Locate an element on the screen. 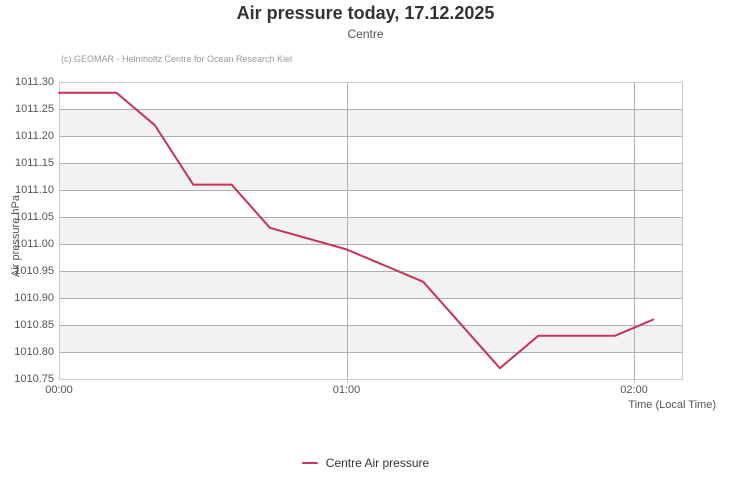  y-axis-label: 1011.20 is located at coordinates (34, 136).